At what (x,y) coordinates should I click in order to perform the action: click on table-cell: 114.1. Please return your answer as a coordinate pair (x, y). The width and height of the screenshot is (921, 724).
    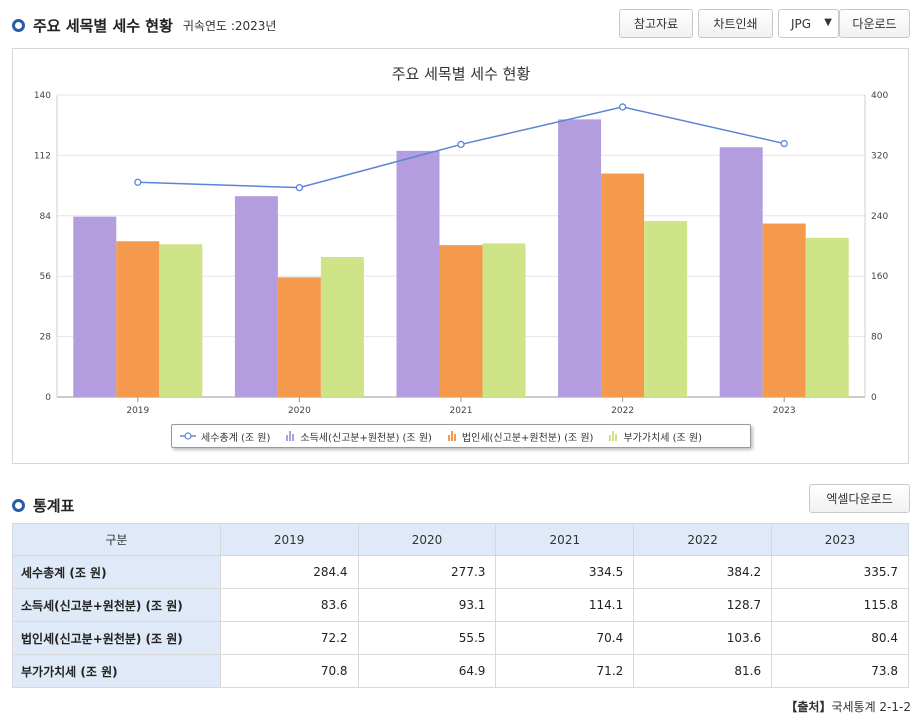
    Looking at the image, I should click on (565, 605).